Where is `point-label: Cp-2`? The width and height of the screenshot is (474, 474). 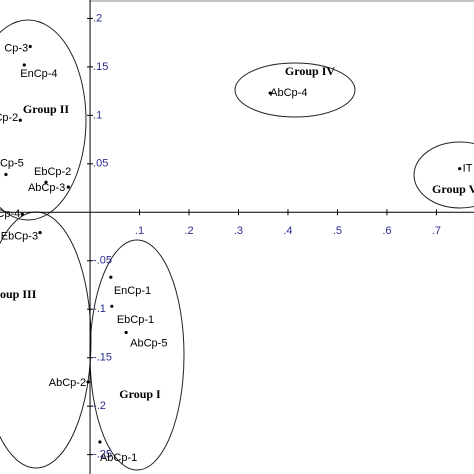
point-label: Cp-2 is located at coordinates (9, 118).